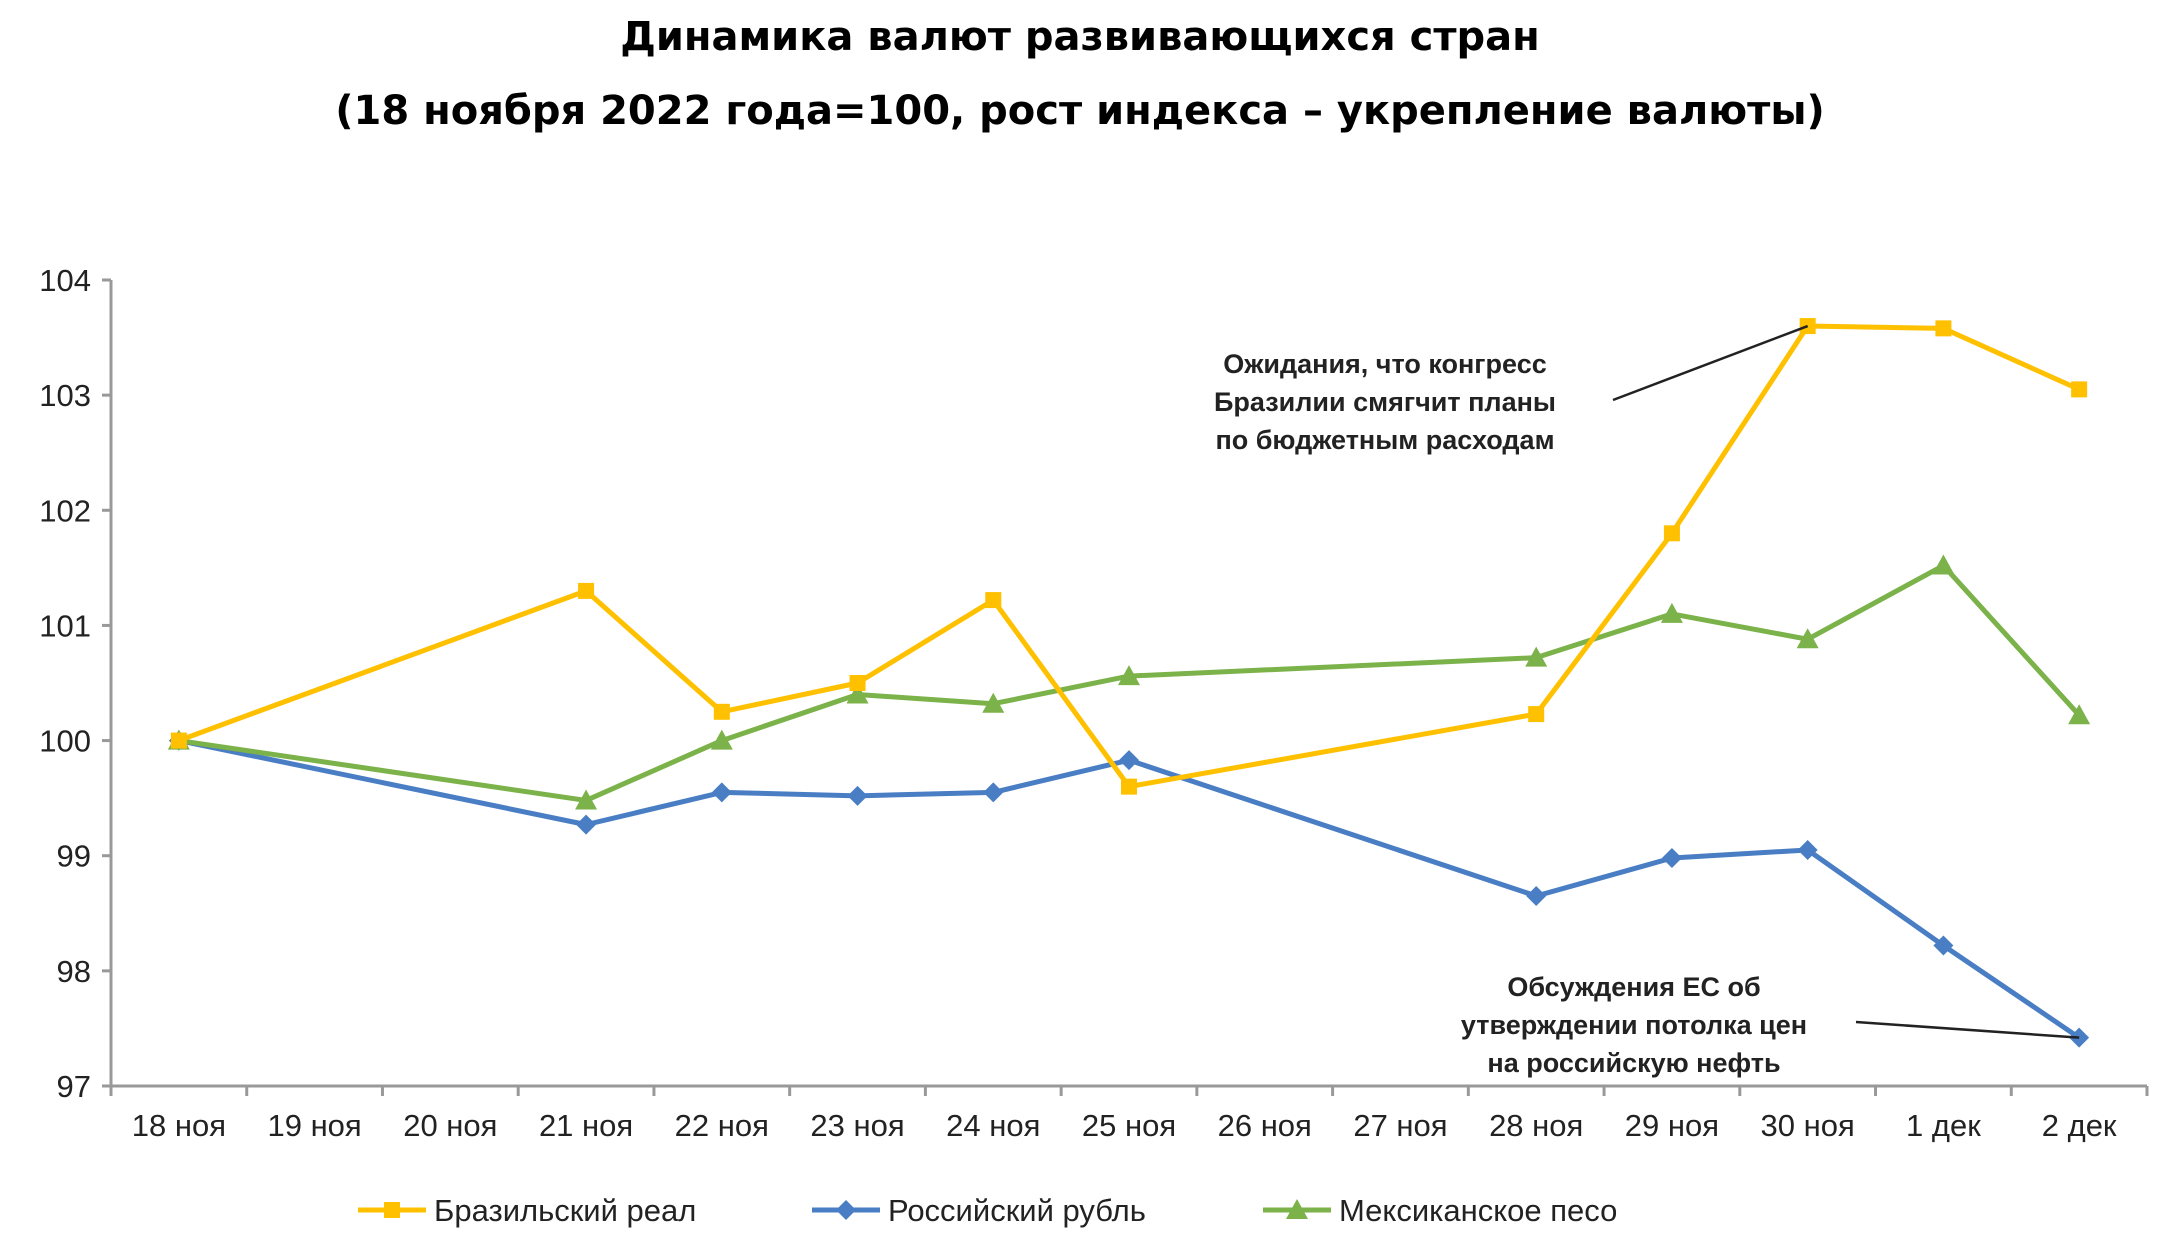 This screenshot has height=1241, width=2160. What do you see at coordinates (1400, 1125) in the screenshot?
I see `x-tick-label: 27 ноя` at bounding box center [1400, 1125].